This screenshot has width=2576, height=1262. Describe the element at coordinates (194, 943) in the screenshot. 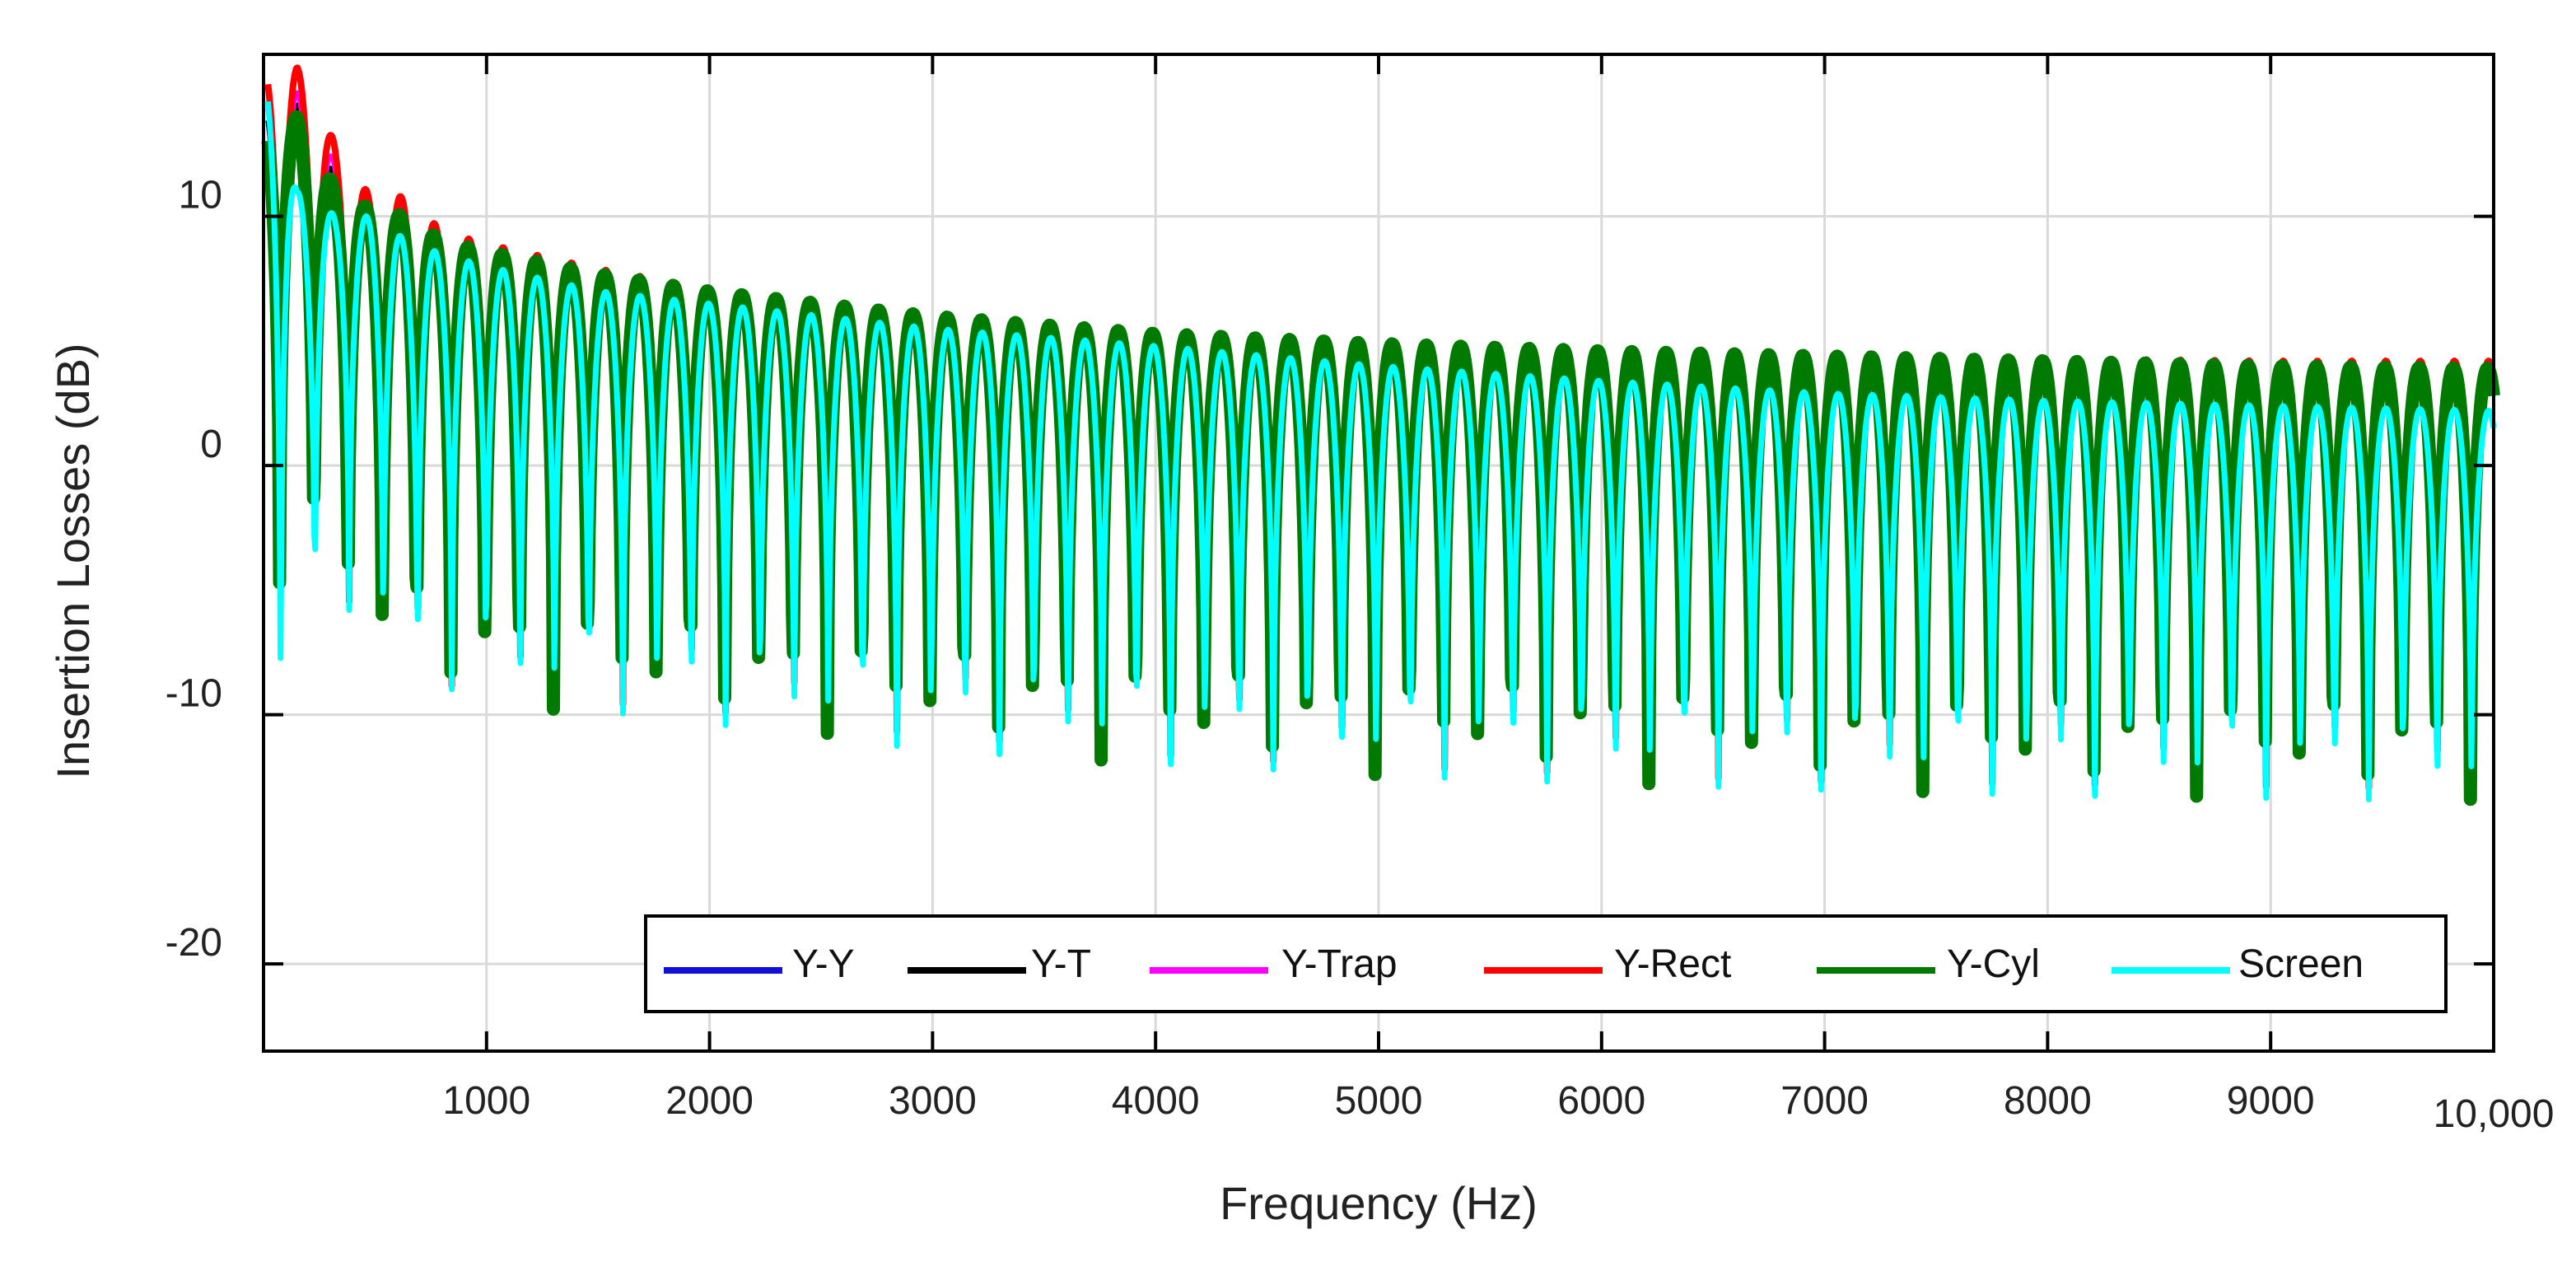

I see `y-tick-label: -20` at that location.